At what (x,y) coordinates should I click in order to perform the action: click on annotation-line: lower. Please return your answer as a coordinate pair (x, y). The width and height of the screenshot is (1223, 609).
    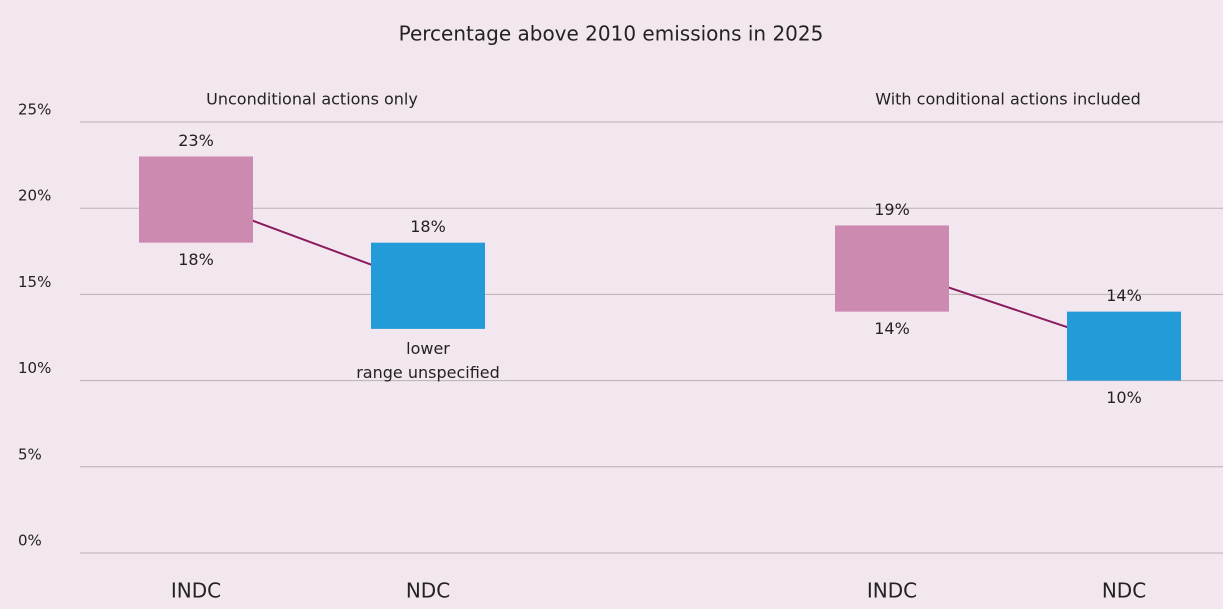
    Looking at the image, I should click on (428, 347).